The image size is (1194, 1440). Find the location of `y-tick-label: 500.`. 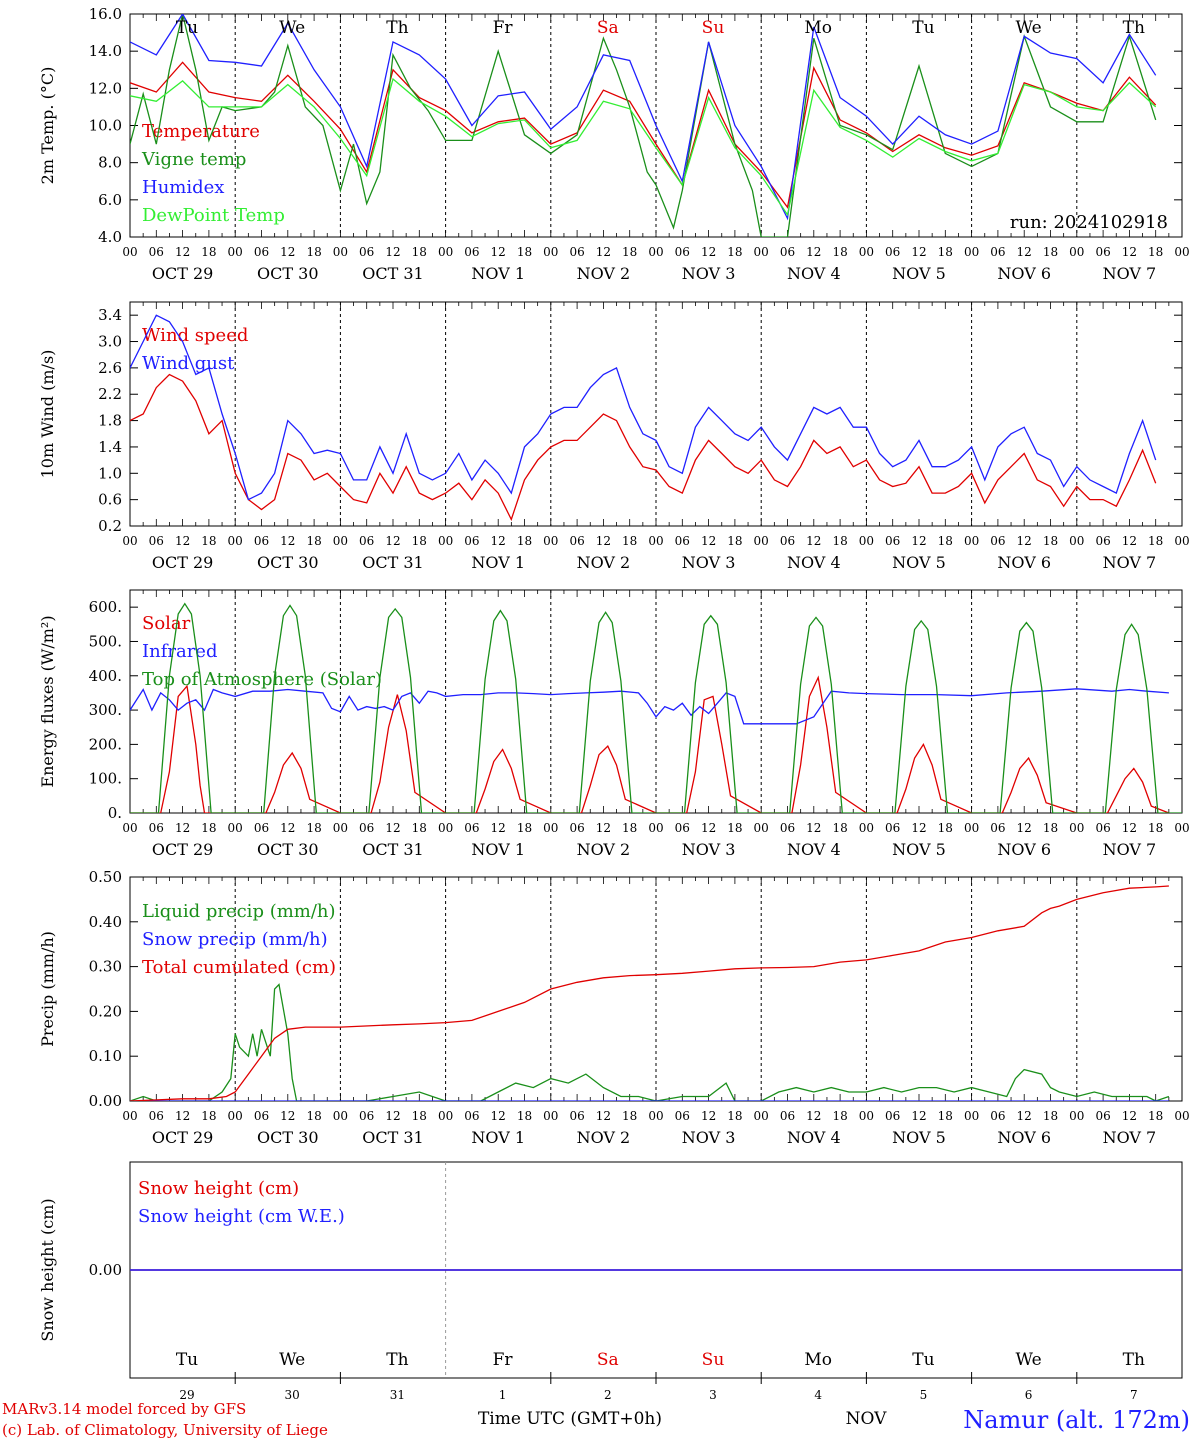

y-tick-label: 500. is located at coordinates (105, 641).